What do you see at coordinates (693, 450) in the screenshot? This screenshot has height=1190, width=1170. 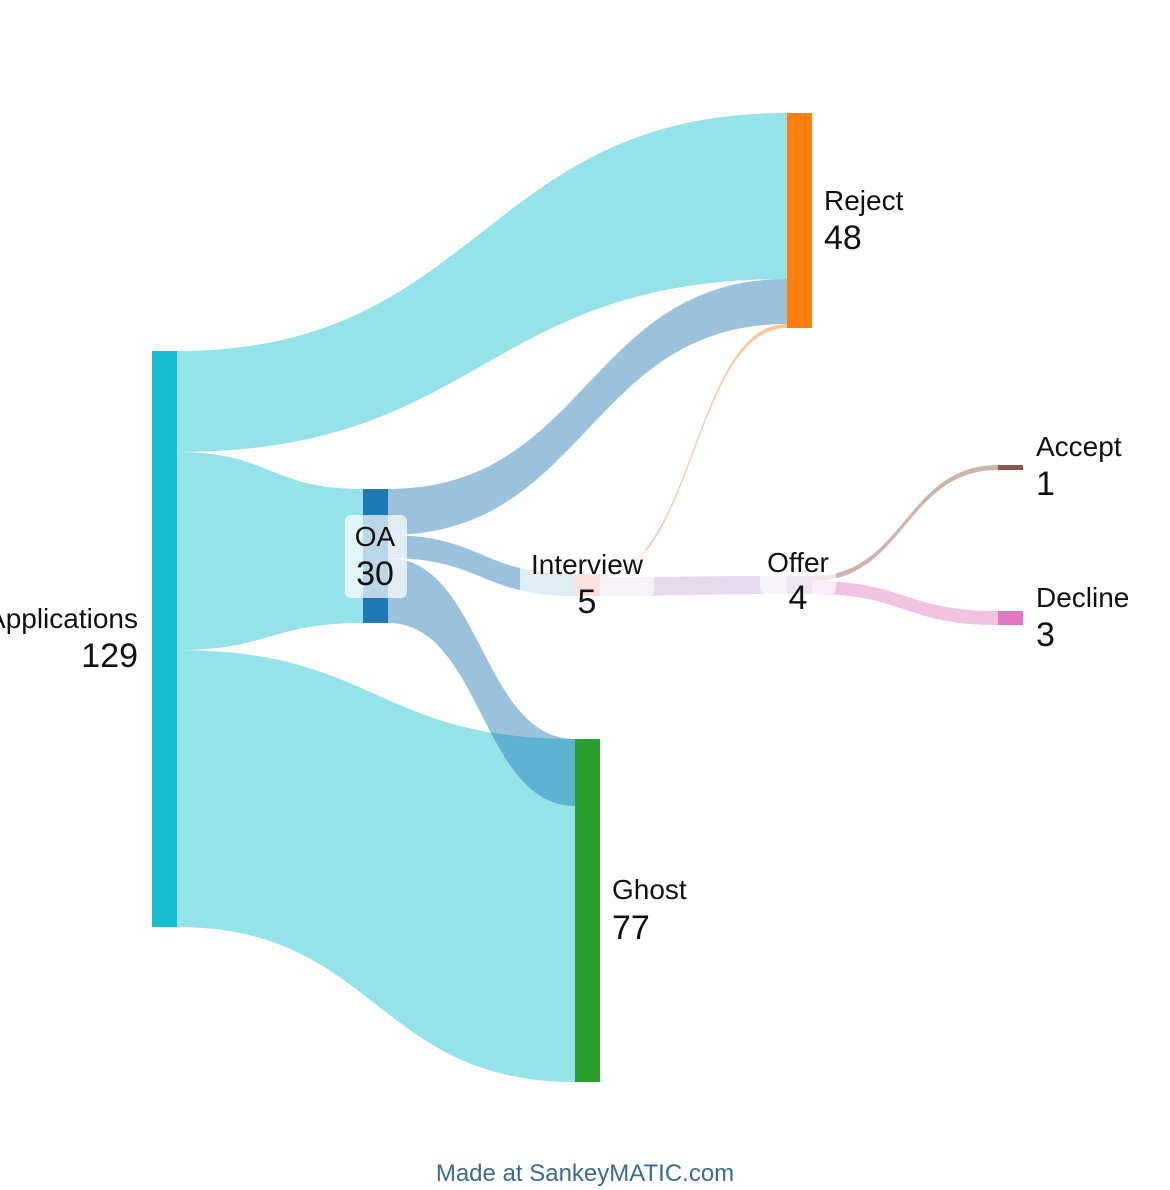 I see `flow-interview-to-reject` at bounding box center [693, 450].